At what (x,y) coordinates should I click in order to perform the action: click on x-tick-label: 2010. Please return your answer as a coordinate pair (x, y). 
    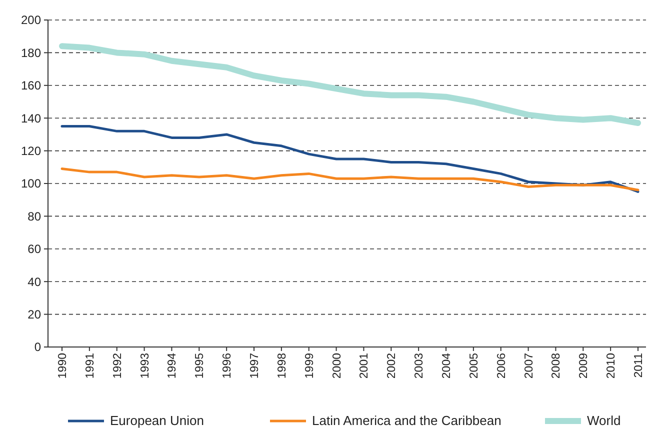
    Looking at the image, I should click on (612, 366).